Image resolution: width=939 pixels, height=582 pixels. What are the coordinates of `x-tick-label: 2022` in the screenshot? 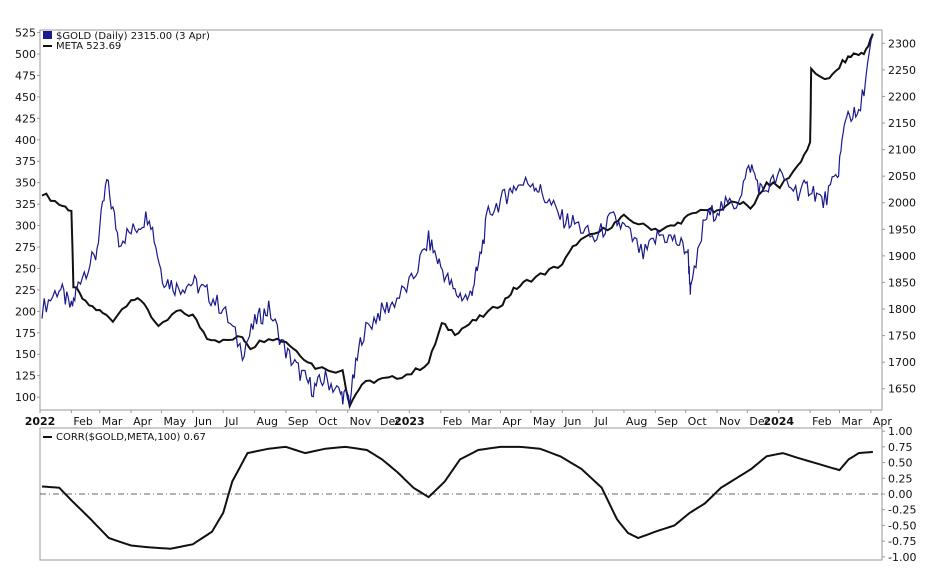 It's located at (40, 421).